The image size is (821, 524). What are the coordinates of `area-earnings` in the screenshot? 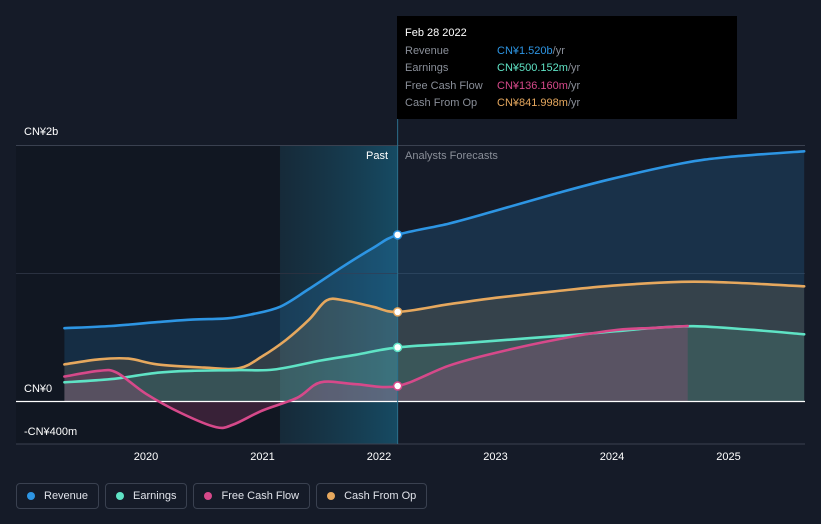 It's located at (434, 364).